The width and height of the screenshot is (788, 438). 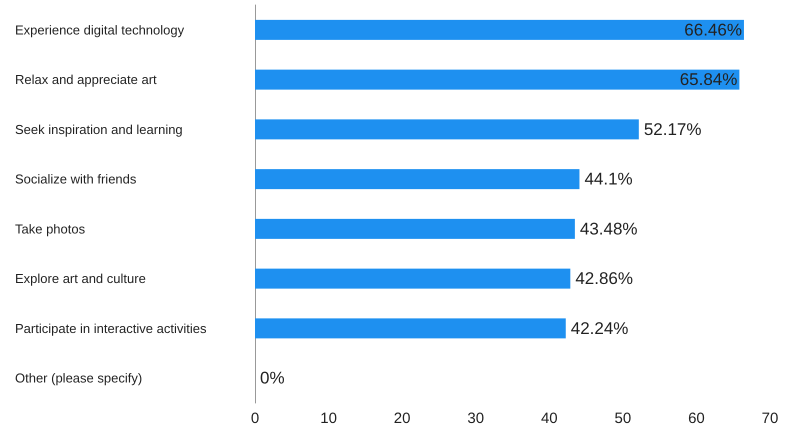 I want to click on x-tick-label: 20, so click(x=402, y=418).